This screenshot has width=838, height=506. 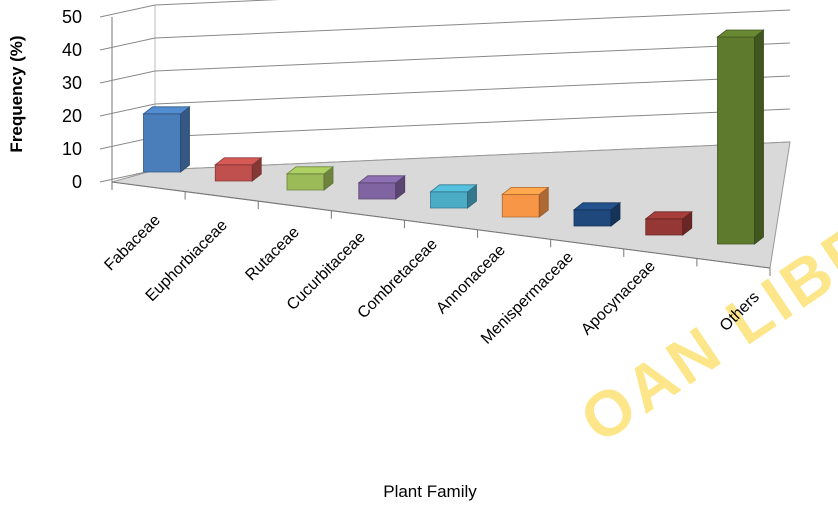 I want to click on y-axis-label: Frequency (%), so click(x=16, y=93).